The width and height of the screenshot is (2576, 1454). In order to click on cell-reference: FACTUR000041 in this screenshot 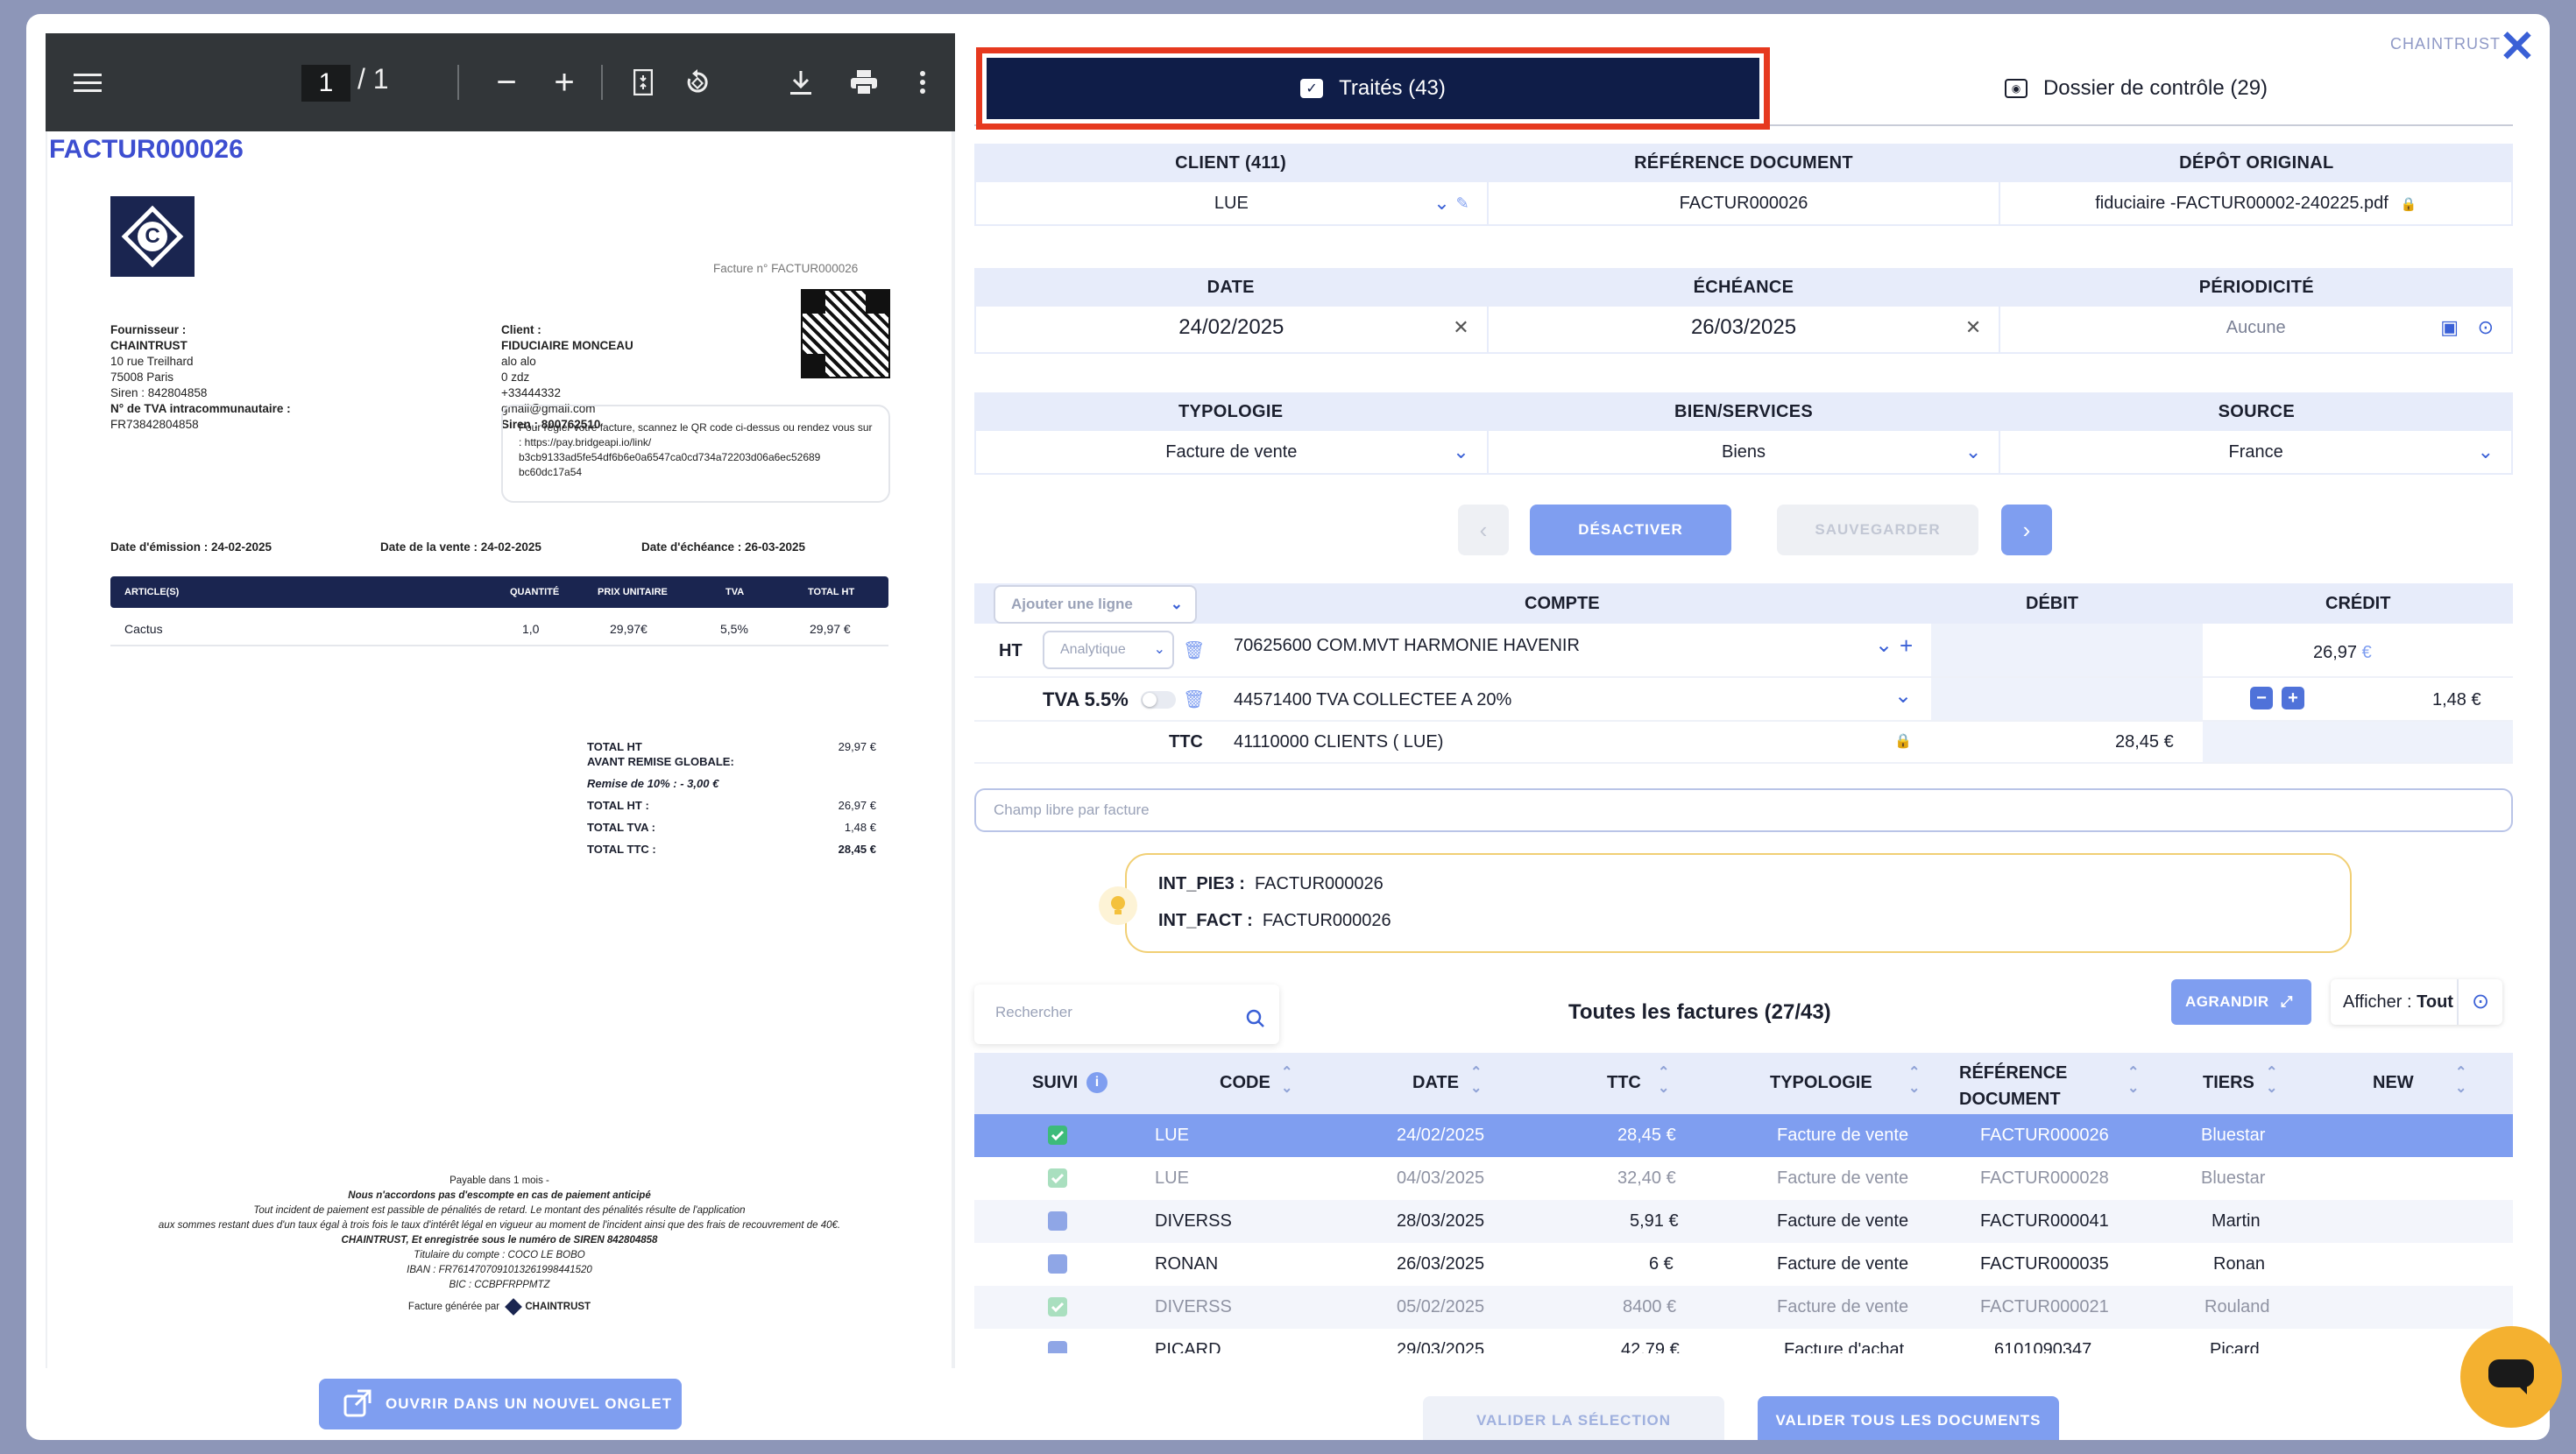, I will do `click(2044, 1221)`.